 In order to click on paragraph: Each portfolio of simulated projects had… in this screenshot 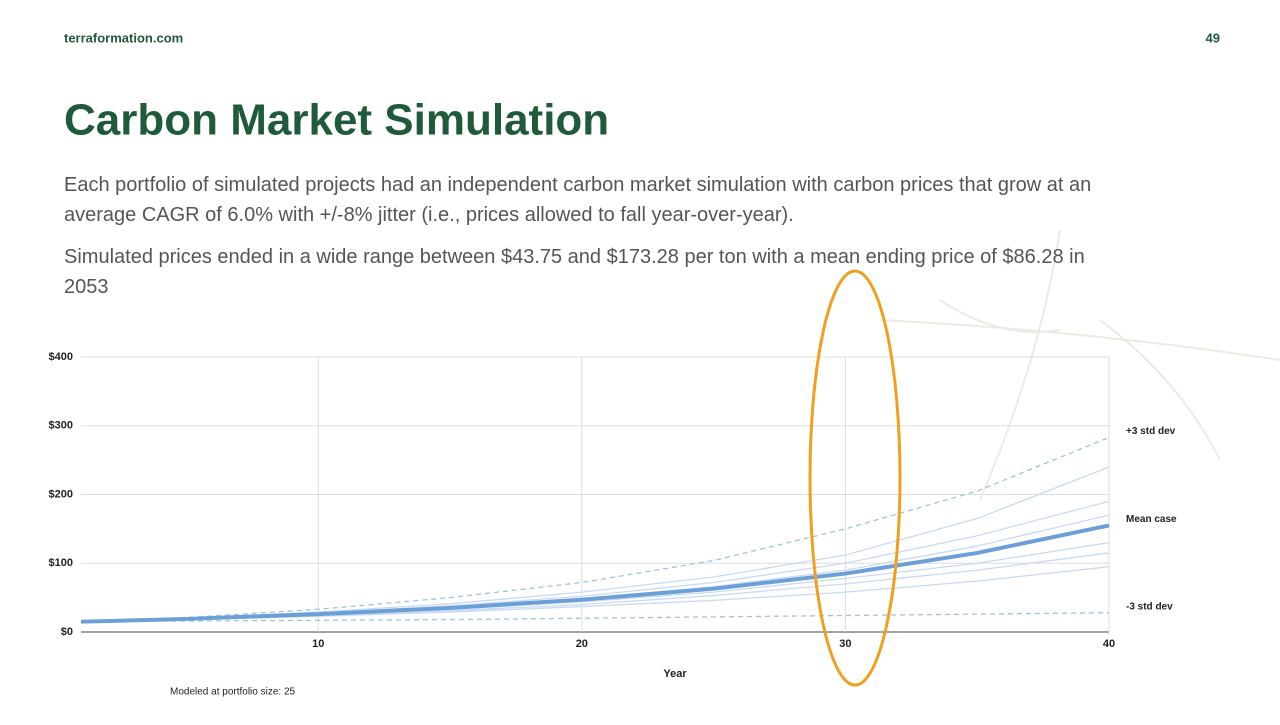, I will do `click(578, 200)`.